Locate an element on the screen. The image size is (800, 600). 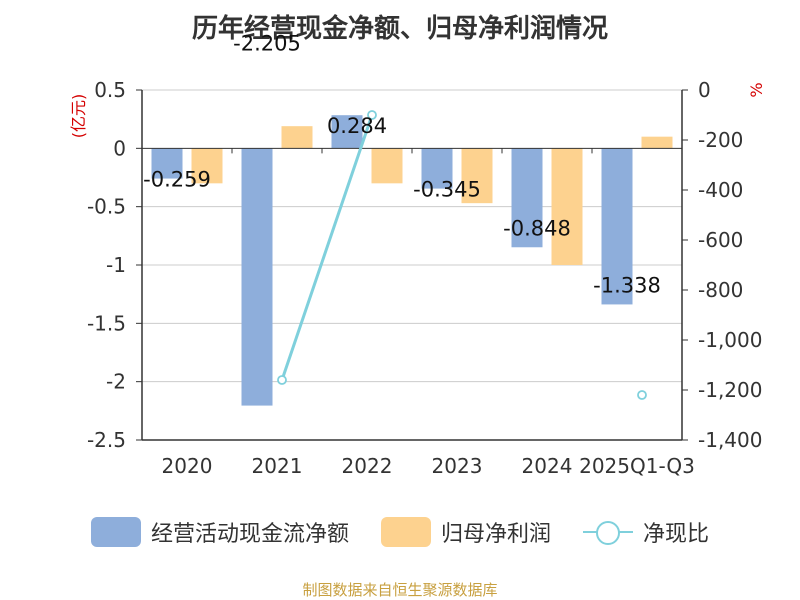
y-left-tick-label: -1 is located at coordinates (116, 265).